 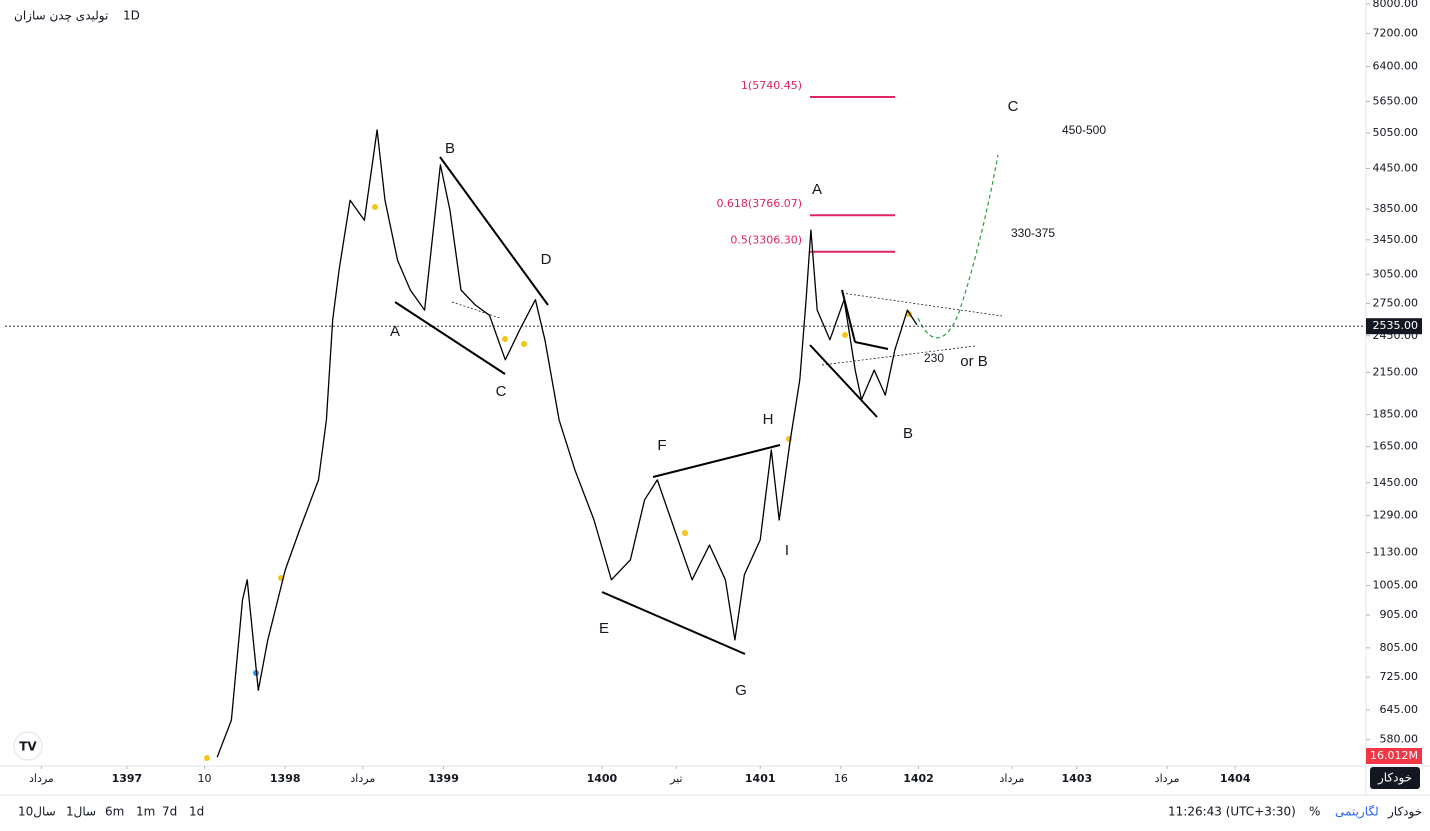 I want to click on auto-toggle: خودکار, so click(x=1404, y=812).